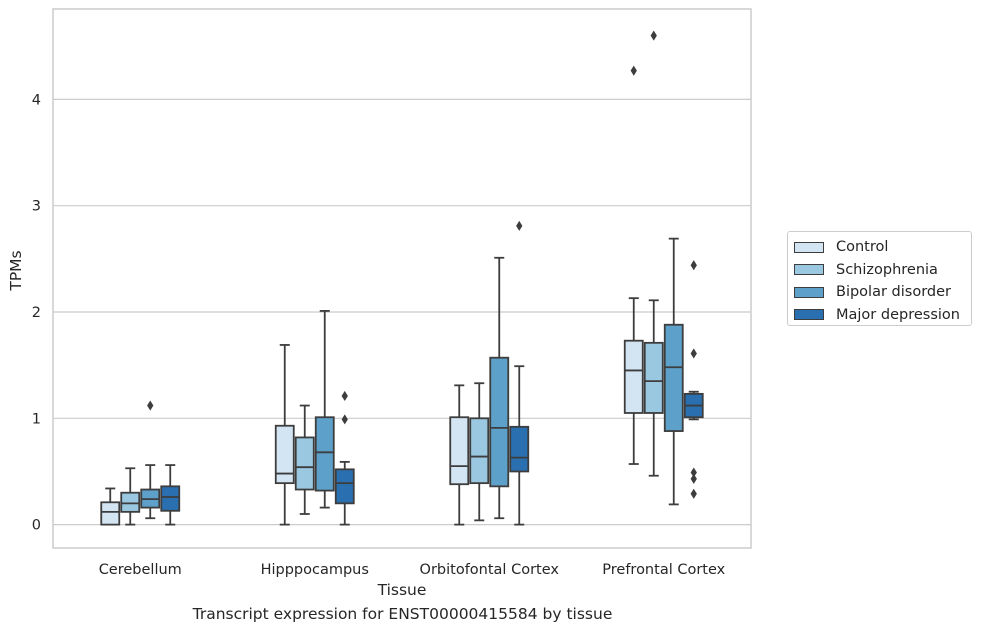 Image resolution: width=983 pixels, height=634 pixels. What do you see at coordinates (36, 313) in the screenshot?
I see `y-tick-label-2: 2` at bounding box center [36, 313].